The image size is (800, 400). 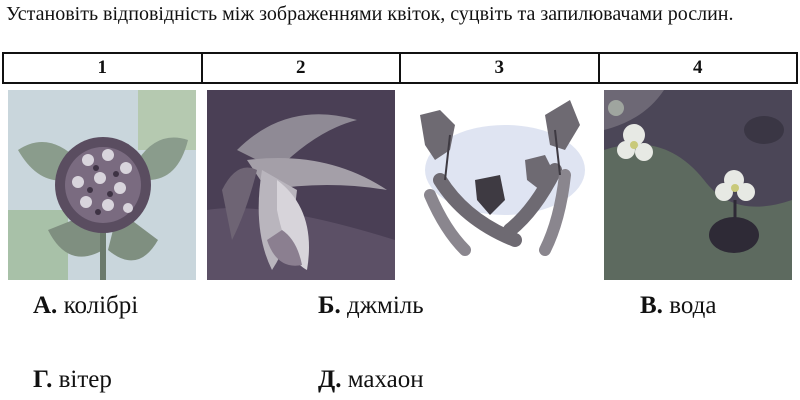 I want to click on column-header-2: 2, so click(x=300, y=68).